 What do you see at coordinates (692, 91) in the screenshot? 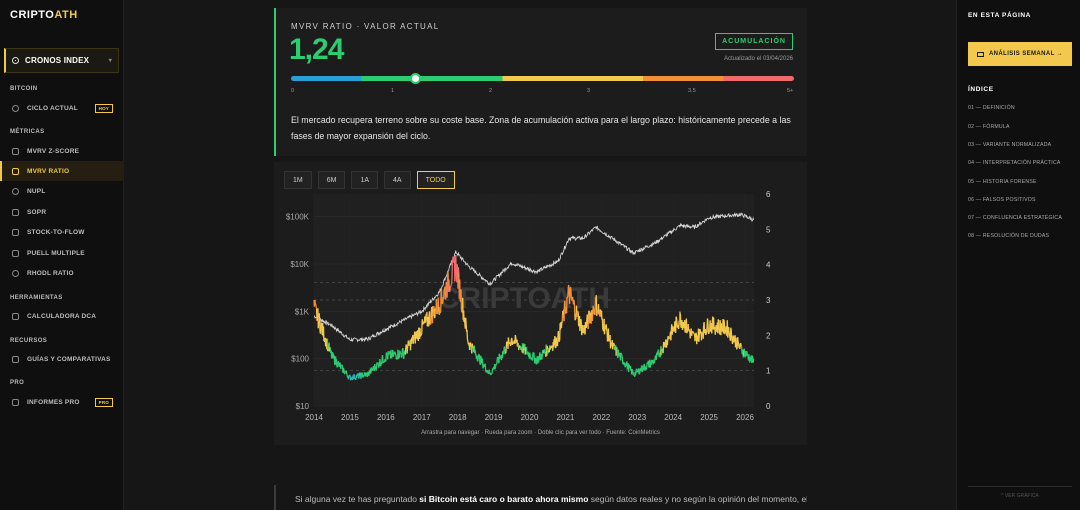
I see `scale-label: 3.5` at bounding box center [692, 91].